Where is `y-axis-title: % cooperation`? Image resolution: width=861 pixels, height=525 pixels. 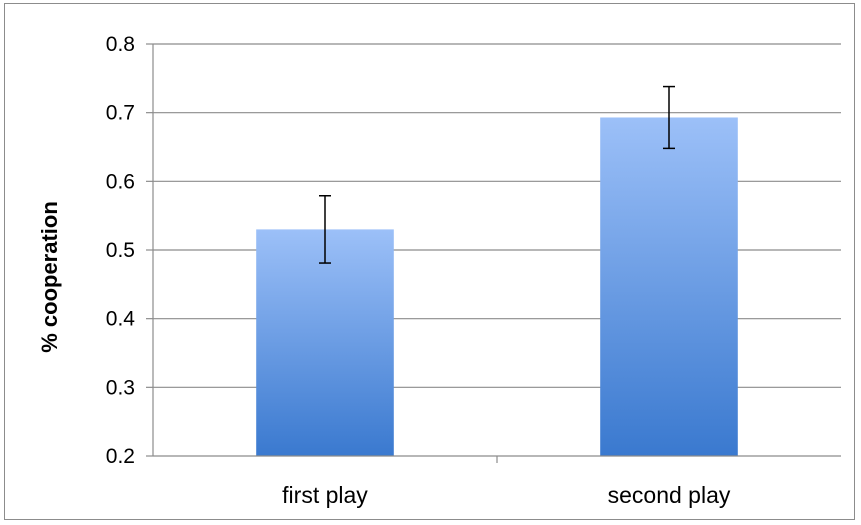
y-axis-title: % cooperation is located at coordinates (49, 277).